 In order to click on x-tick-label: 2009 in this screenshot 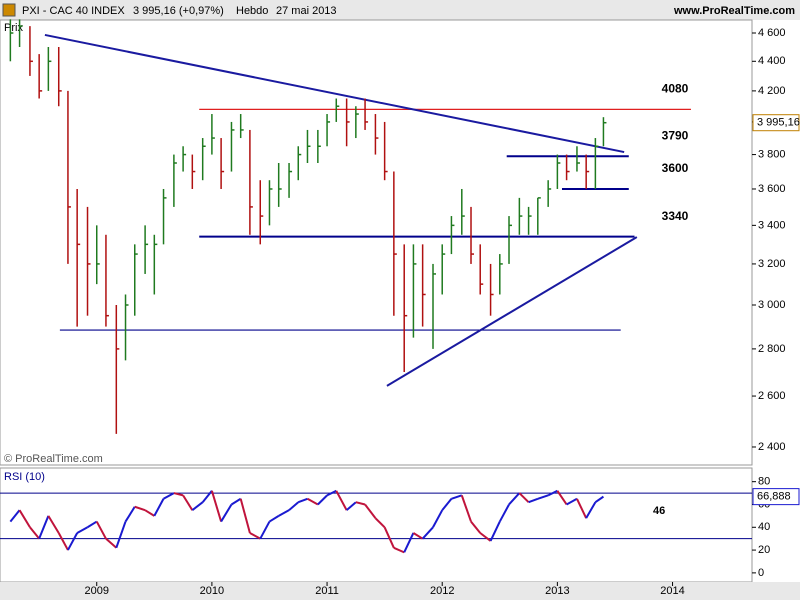, I will do `click(96, 591)`.